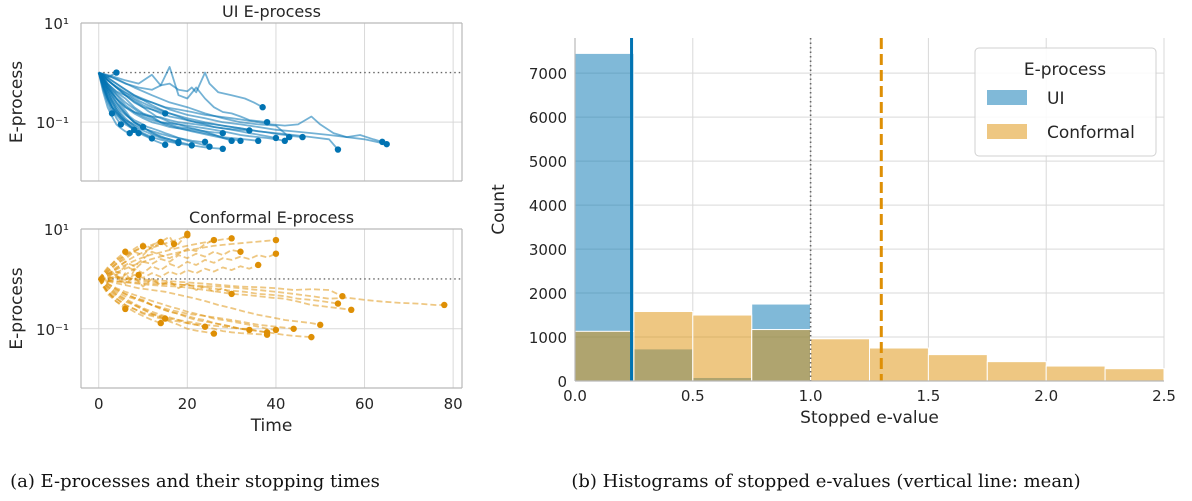  What do you see at coordinates (548, 206) in the screenshot?
I see `histogram-ytick-label: 4000` at bounding box center [548, 206].